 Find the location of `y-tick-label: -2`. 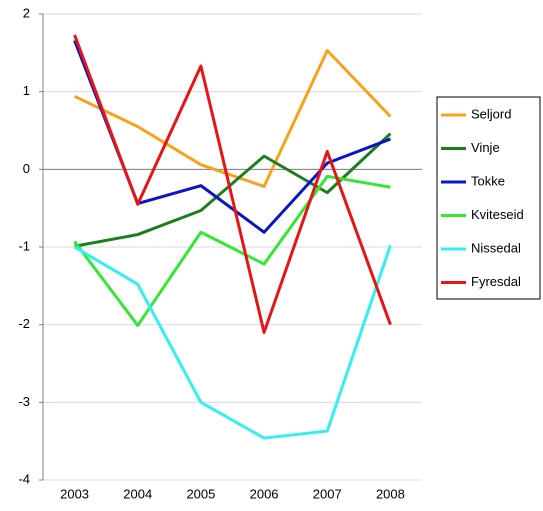

y-tick-label: -2 is located at coordinates (24, 323).